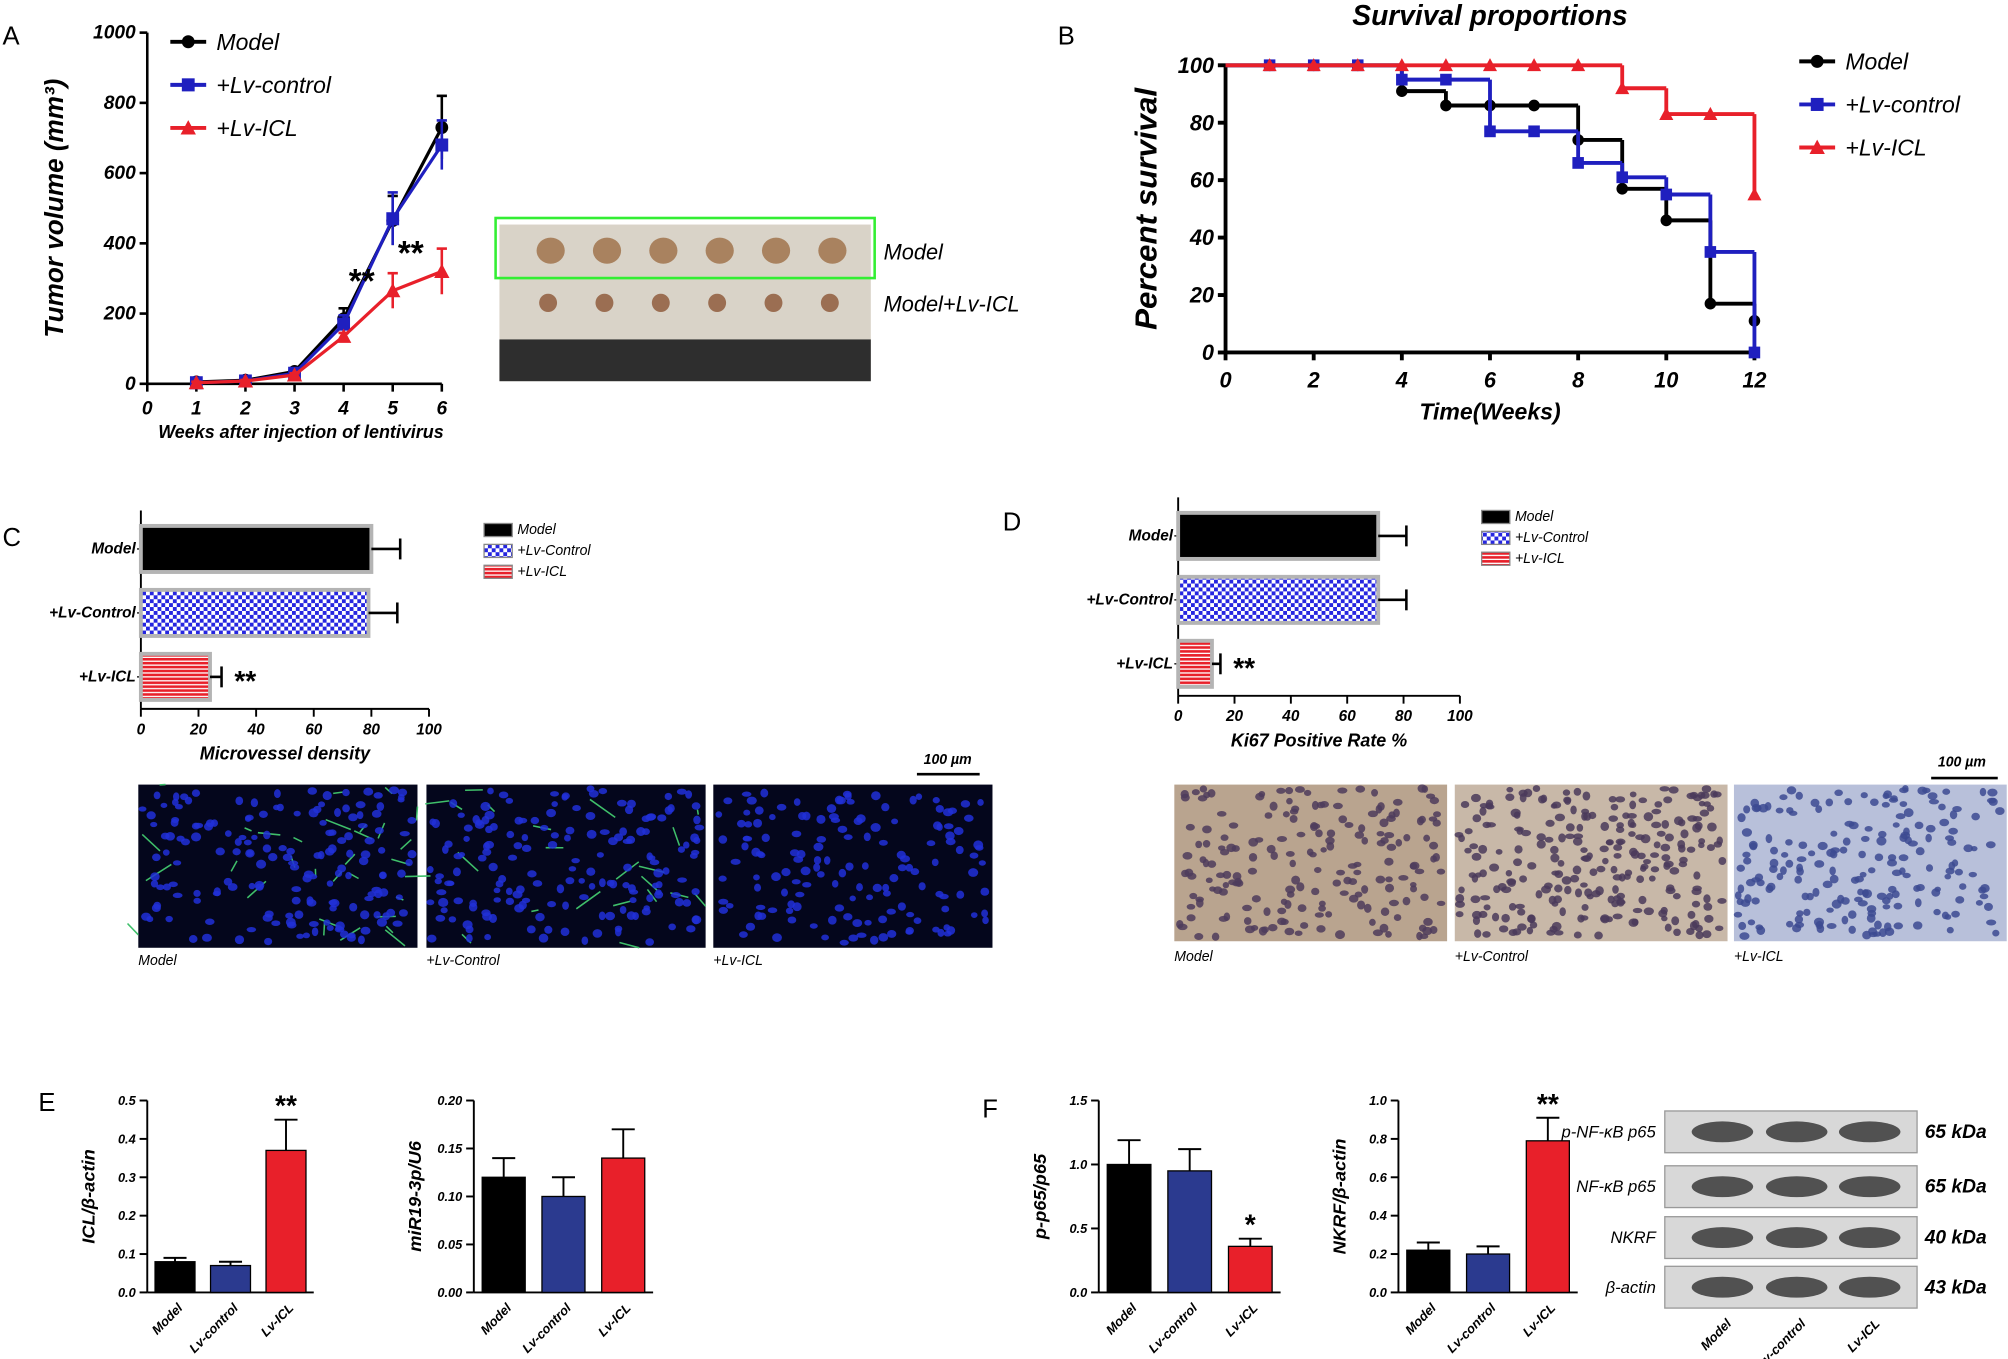  I want to click on annotation: **, so click(411, 253).